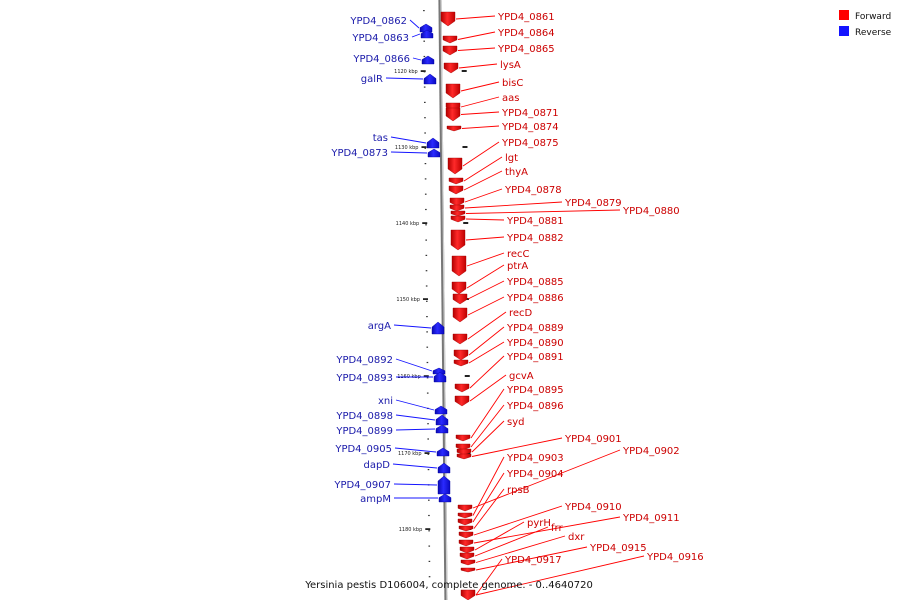 The image size is (900, 600). What do you see at coordinates (535, 298) in the screenshot?
I see `gene-label-ypd4-0886: YPD4_0886` at bounding box center [535, 298].